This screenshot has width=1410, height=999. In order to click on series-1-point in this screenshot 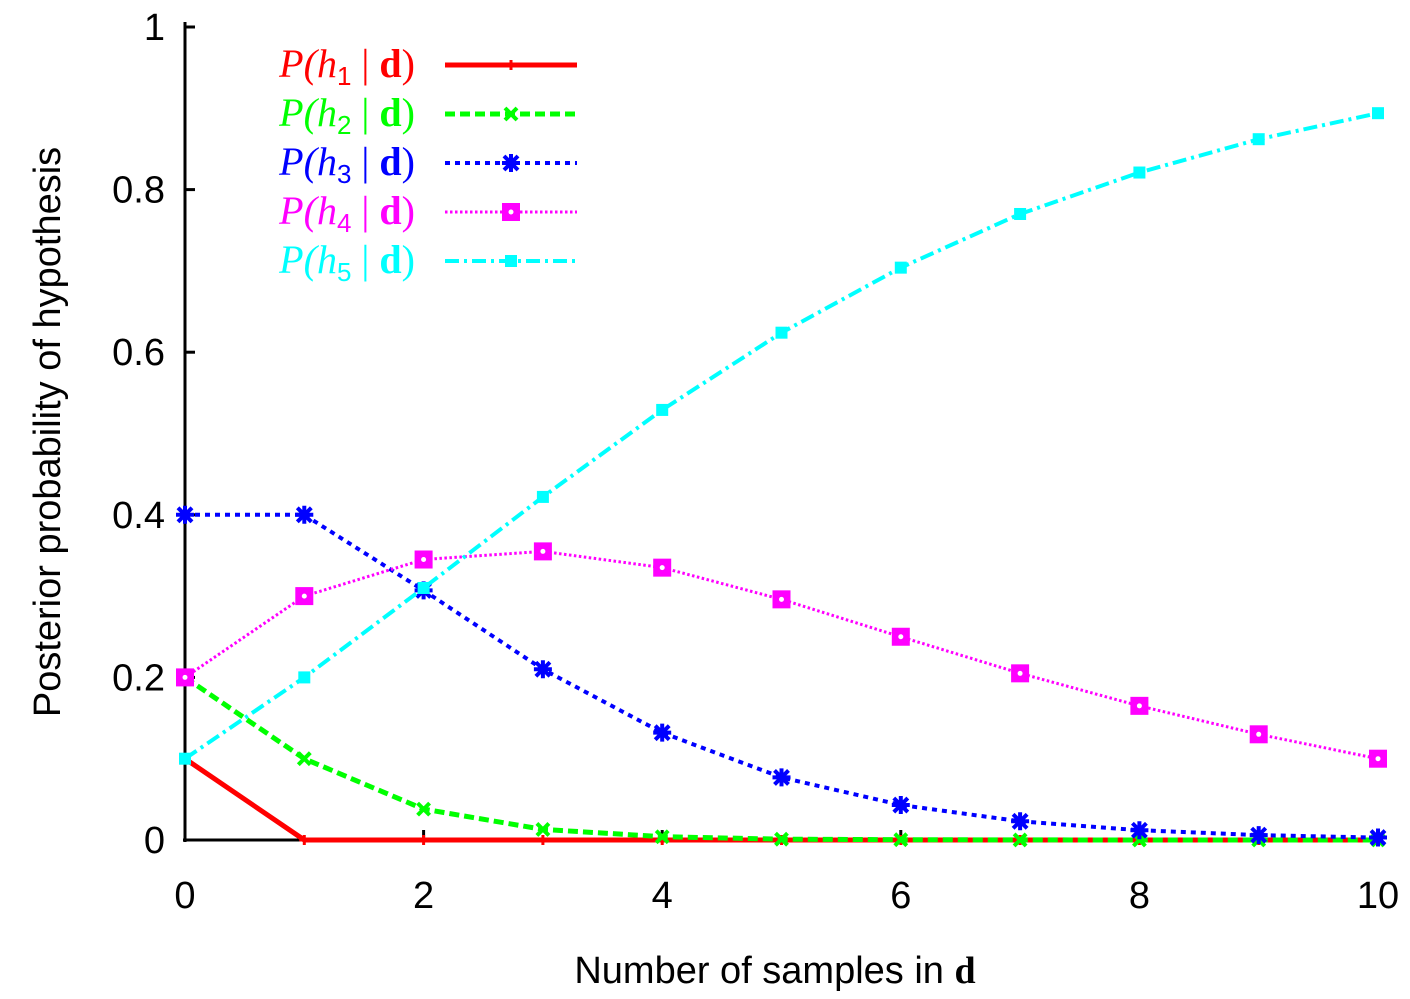, I will do `click(304, 840)`.